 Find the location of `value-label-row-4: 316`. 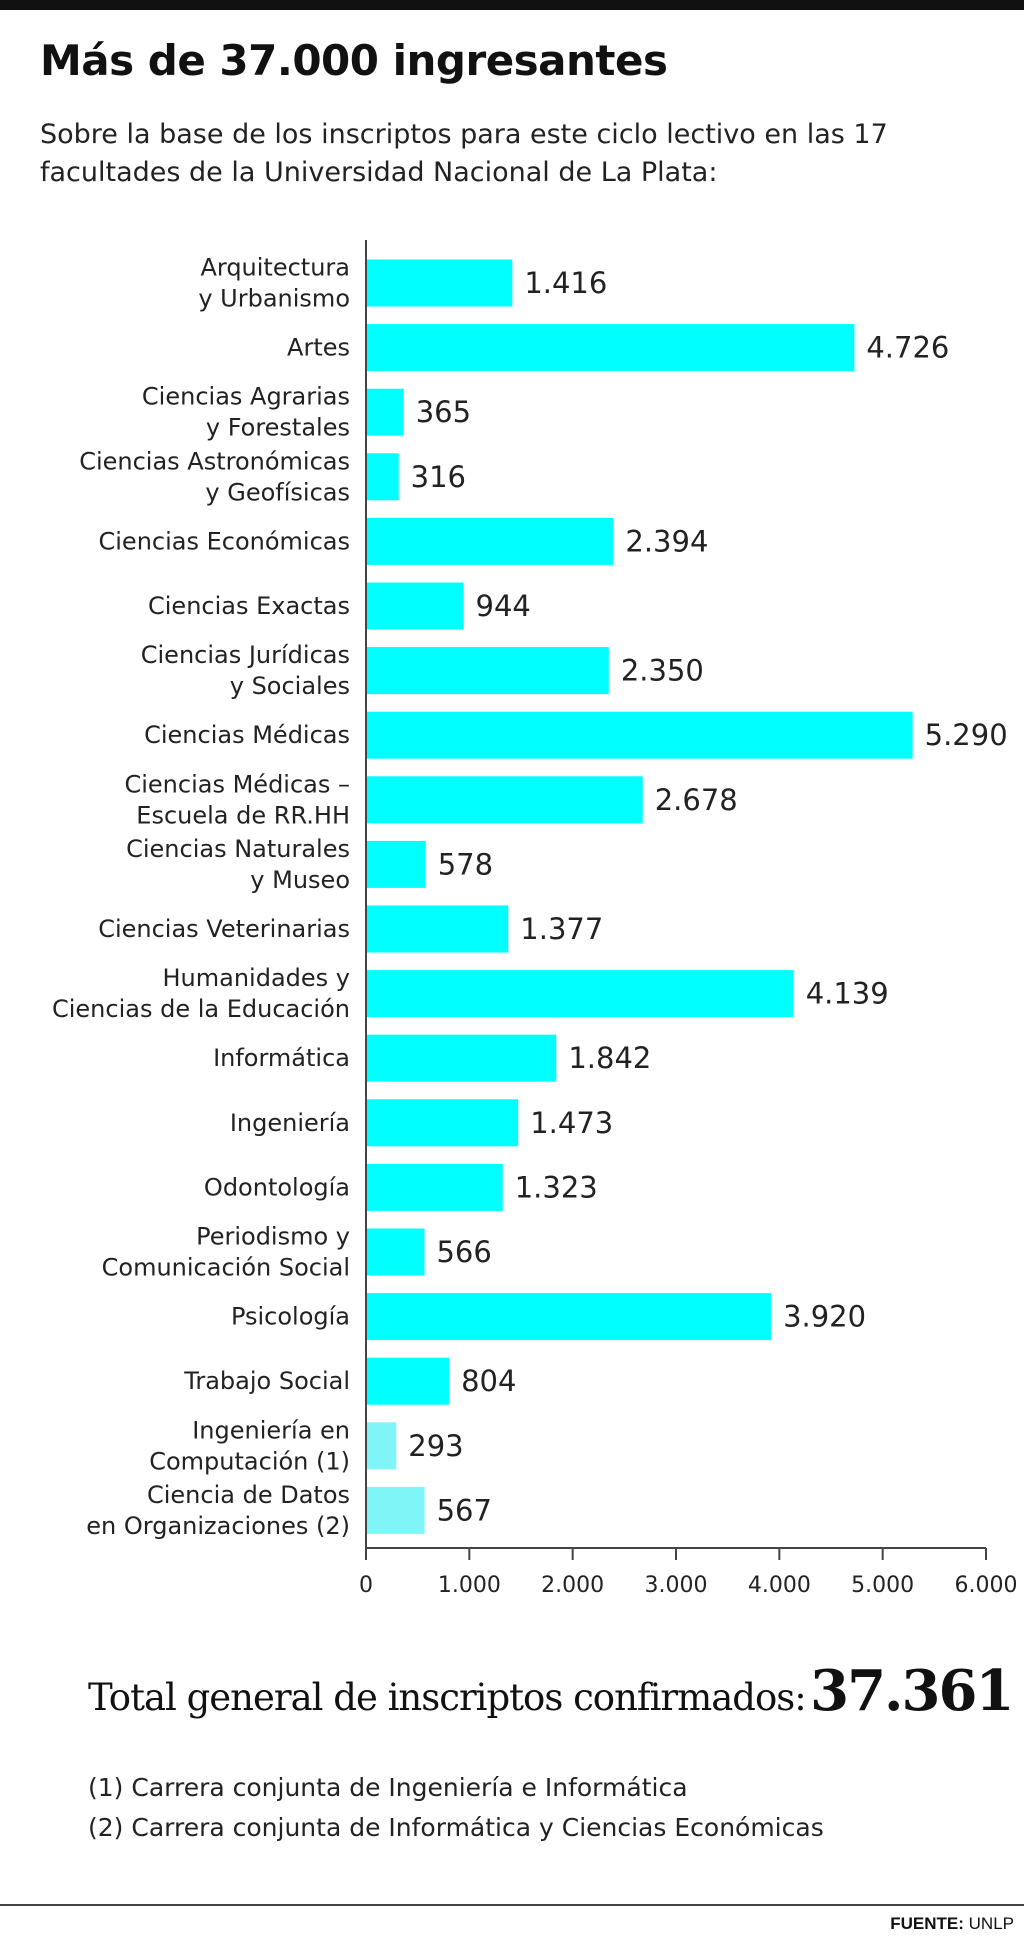

value-label-row-4: 316 is located at coordinates (438, 477).